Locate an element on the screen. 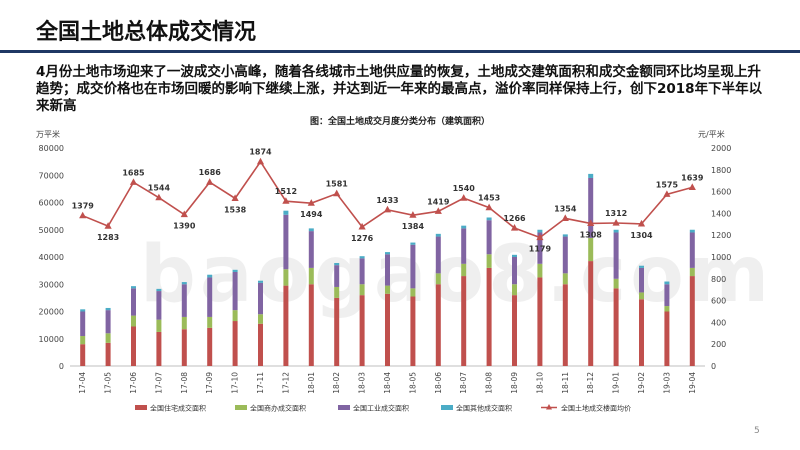  price-data-label: 1379 is located at coordinates (83, 206).